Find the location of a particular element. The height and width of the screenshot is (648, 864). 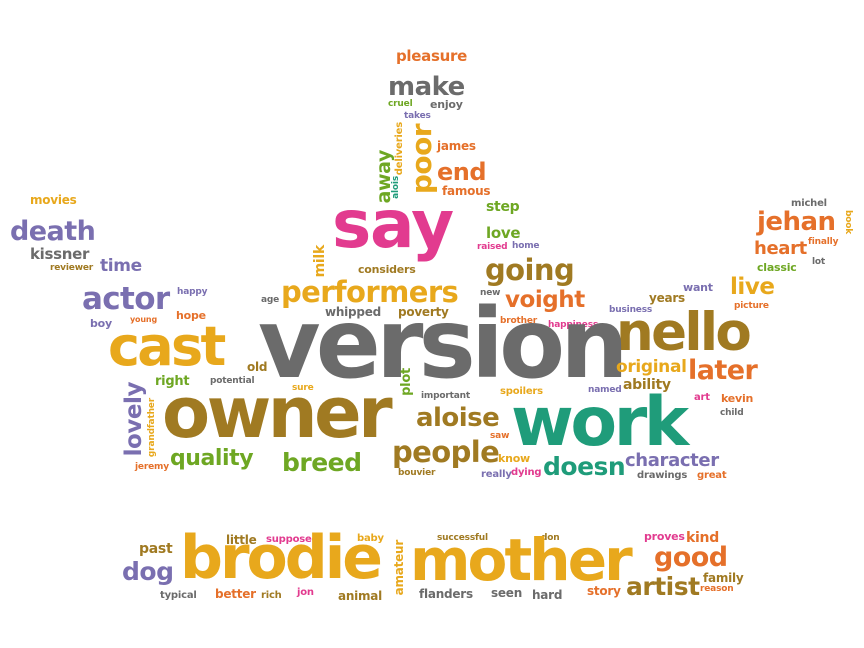

word-proves: proves is located at coordinates (664, 536).